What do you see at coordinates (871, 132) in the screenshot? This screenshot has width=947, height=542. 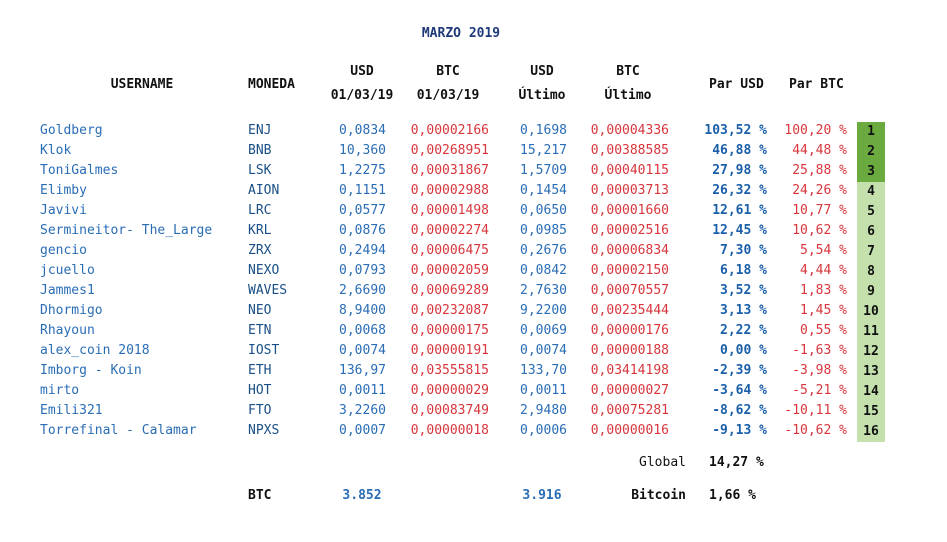 I see `rank-badge: 1` at bounding box center [871, 132].